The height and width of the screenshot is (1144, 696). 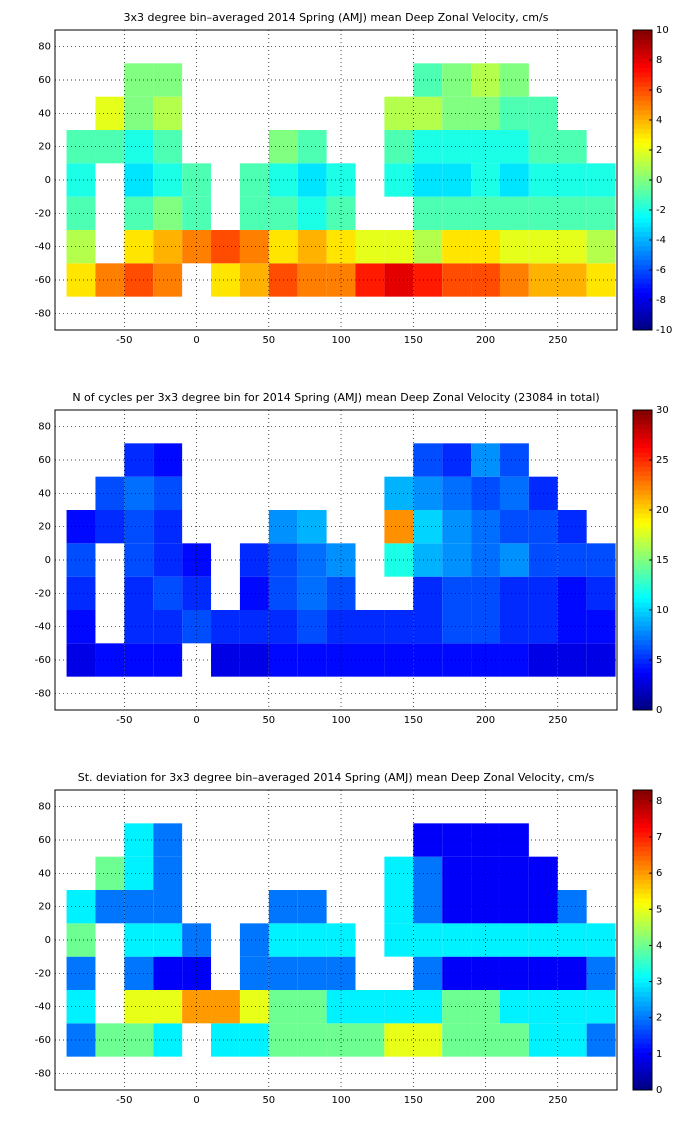 What do you see at coordinates (662, 610) in the screenshot?
I see `colorbar-tick-label: 10` at bounding box center [662, 610].